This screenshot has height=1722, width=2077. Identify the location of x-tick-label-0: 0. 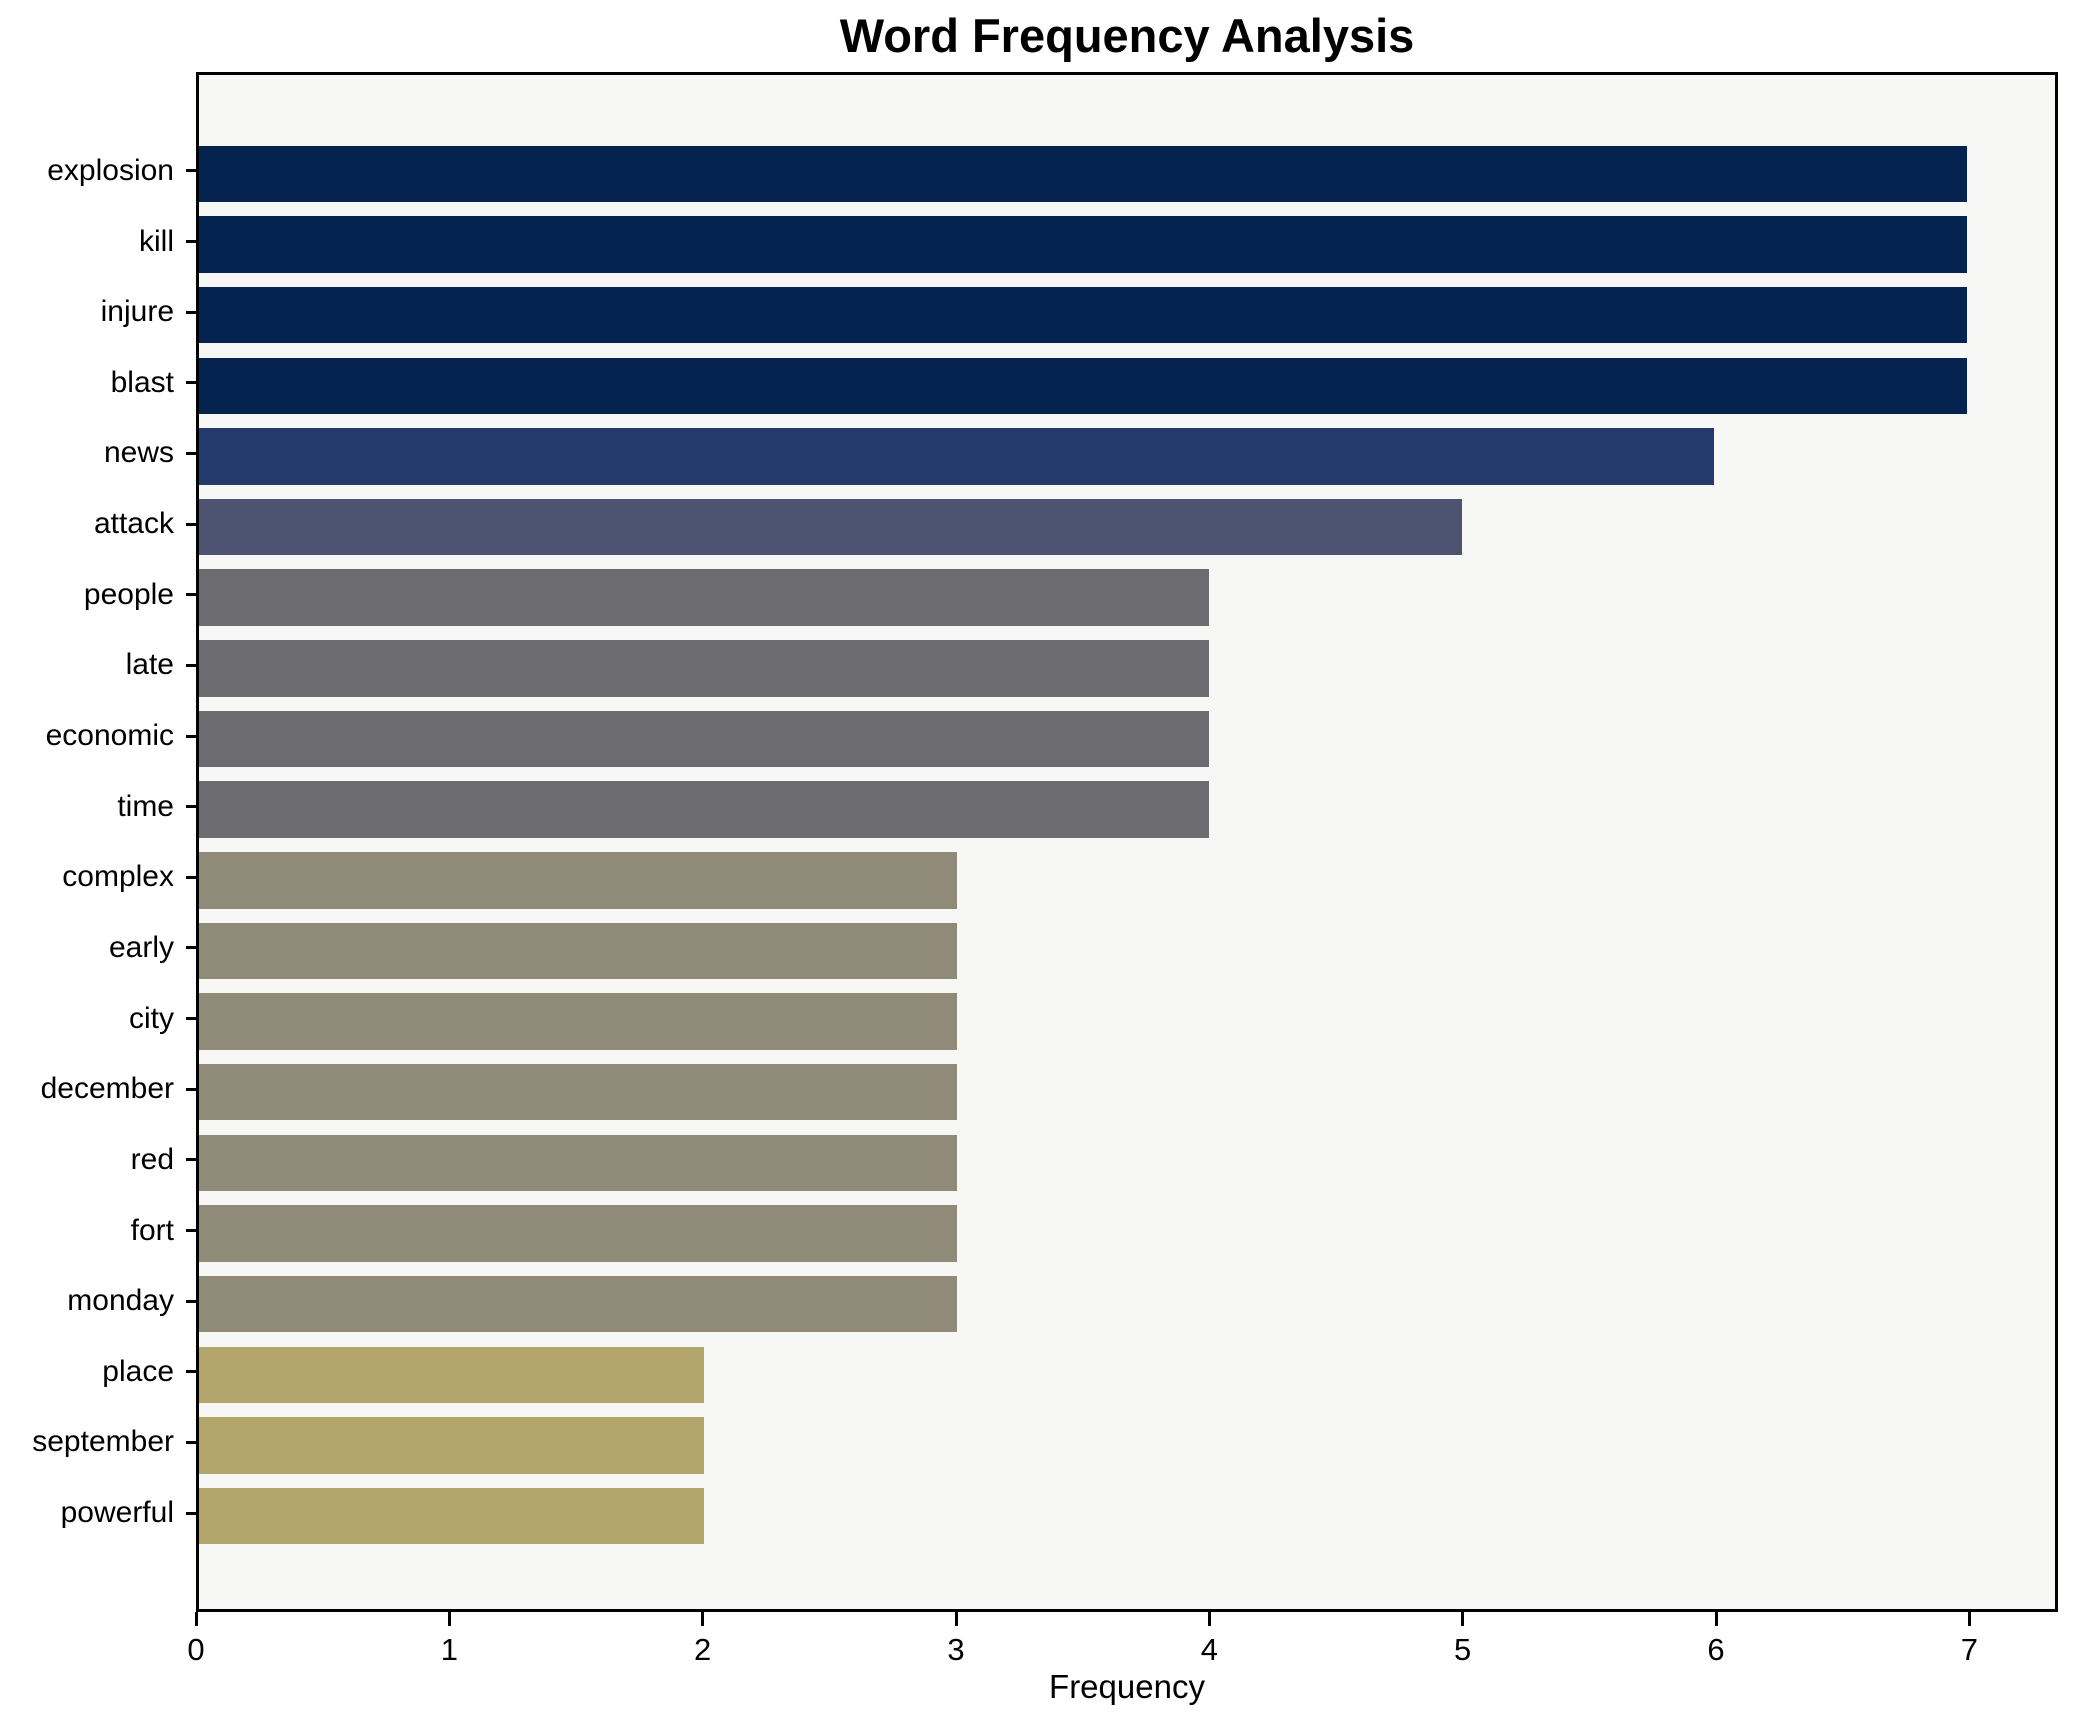
(196, 1649).